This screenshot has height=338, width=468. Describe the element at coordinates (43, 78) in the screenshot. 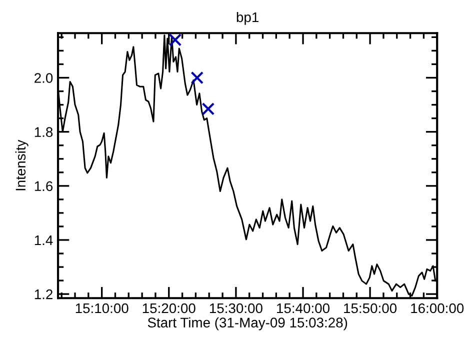

I see `y-tick-label: 2.0` at that location.